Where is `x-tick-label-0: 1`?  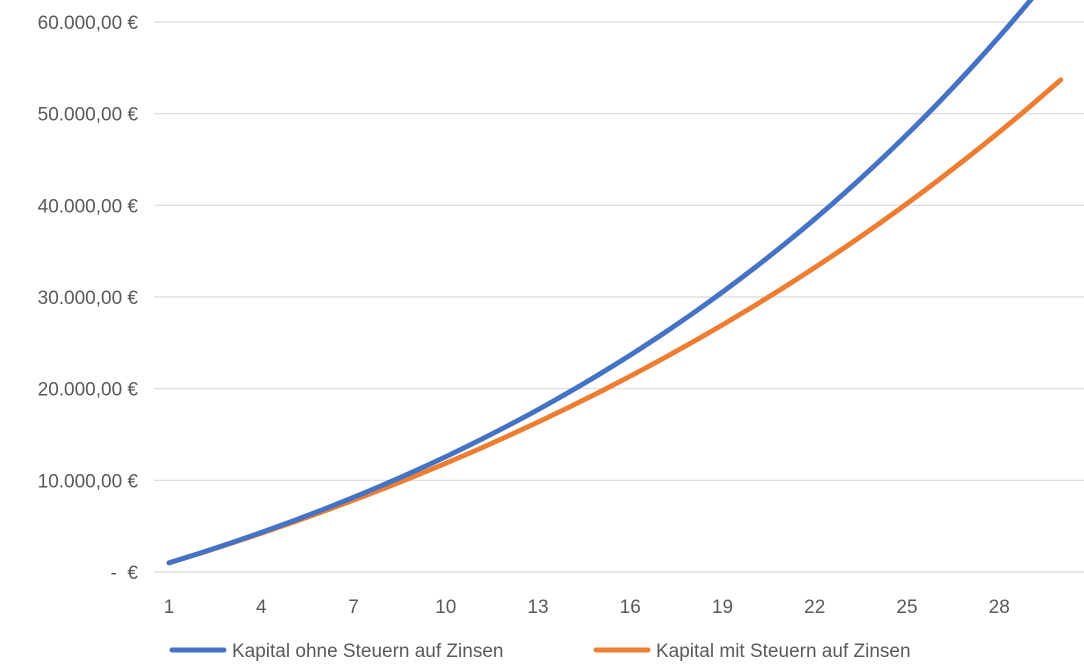 x-tick-label-0: 1 is located at coordinates (169, 607).